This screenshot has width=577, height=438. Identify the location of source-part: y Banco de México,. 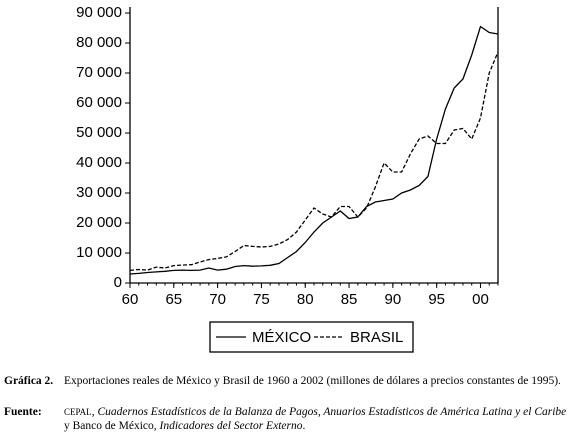
(112, 426).